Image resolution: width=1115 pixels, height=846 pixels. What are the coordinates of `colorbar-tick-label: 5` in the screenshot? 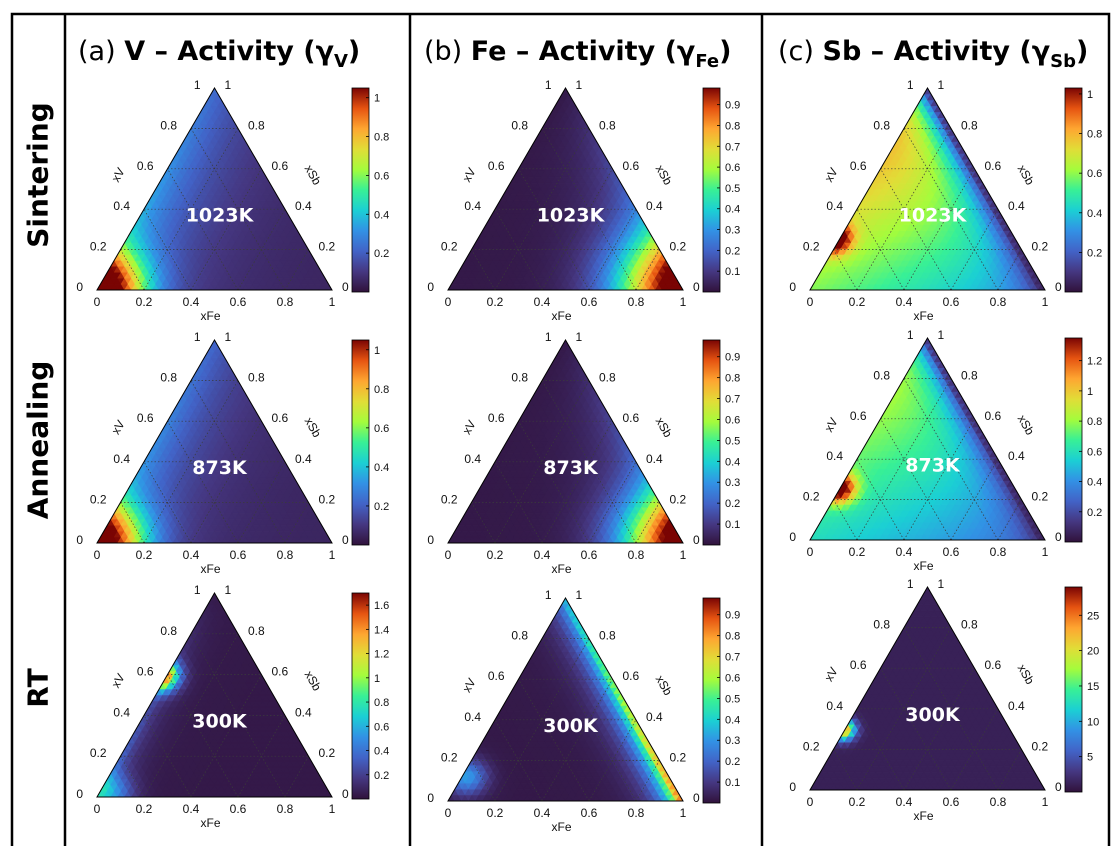 It's located at (1090, 758).